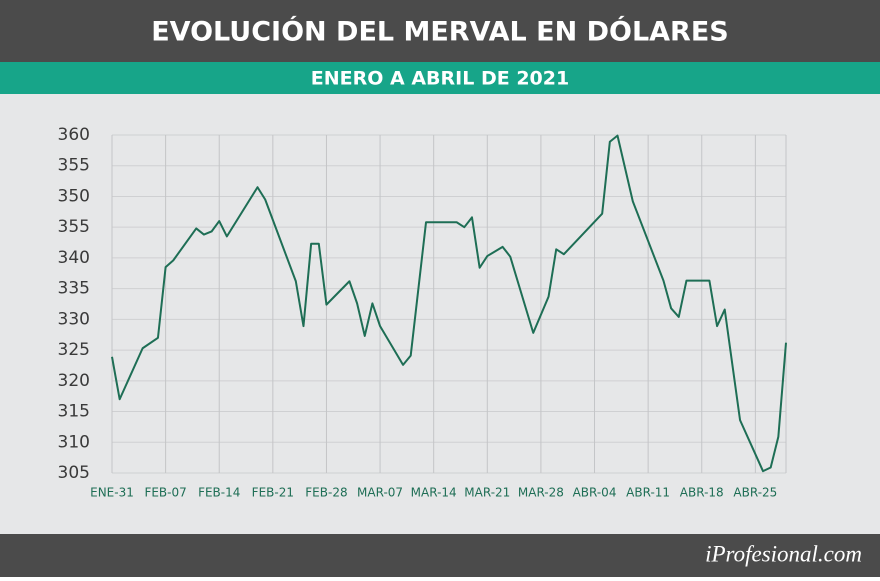  Describe the element at coordinates (783, 553) in the screenshot. I see `brand: iProfesional.com` at that location.